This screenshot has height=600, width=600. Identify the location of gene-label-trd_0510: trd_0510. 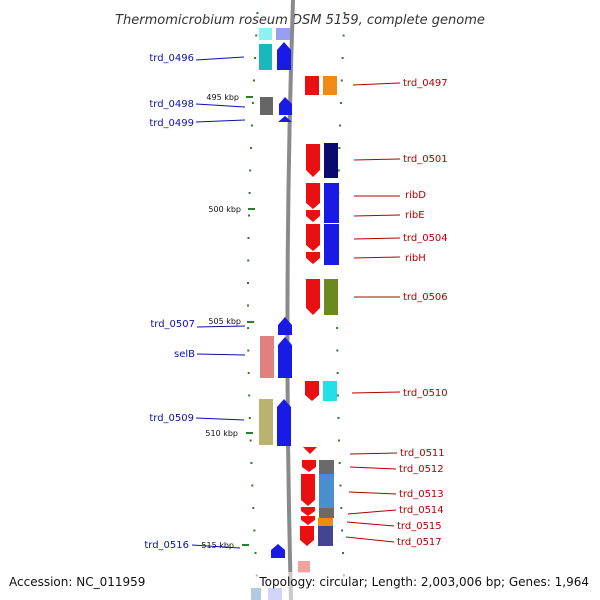
(425, 393).